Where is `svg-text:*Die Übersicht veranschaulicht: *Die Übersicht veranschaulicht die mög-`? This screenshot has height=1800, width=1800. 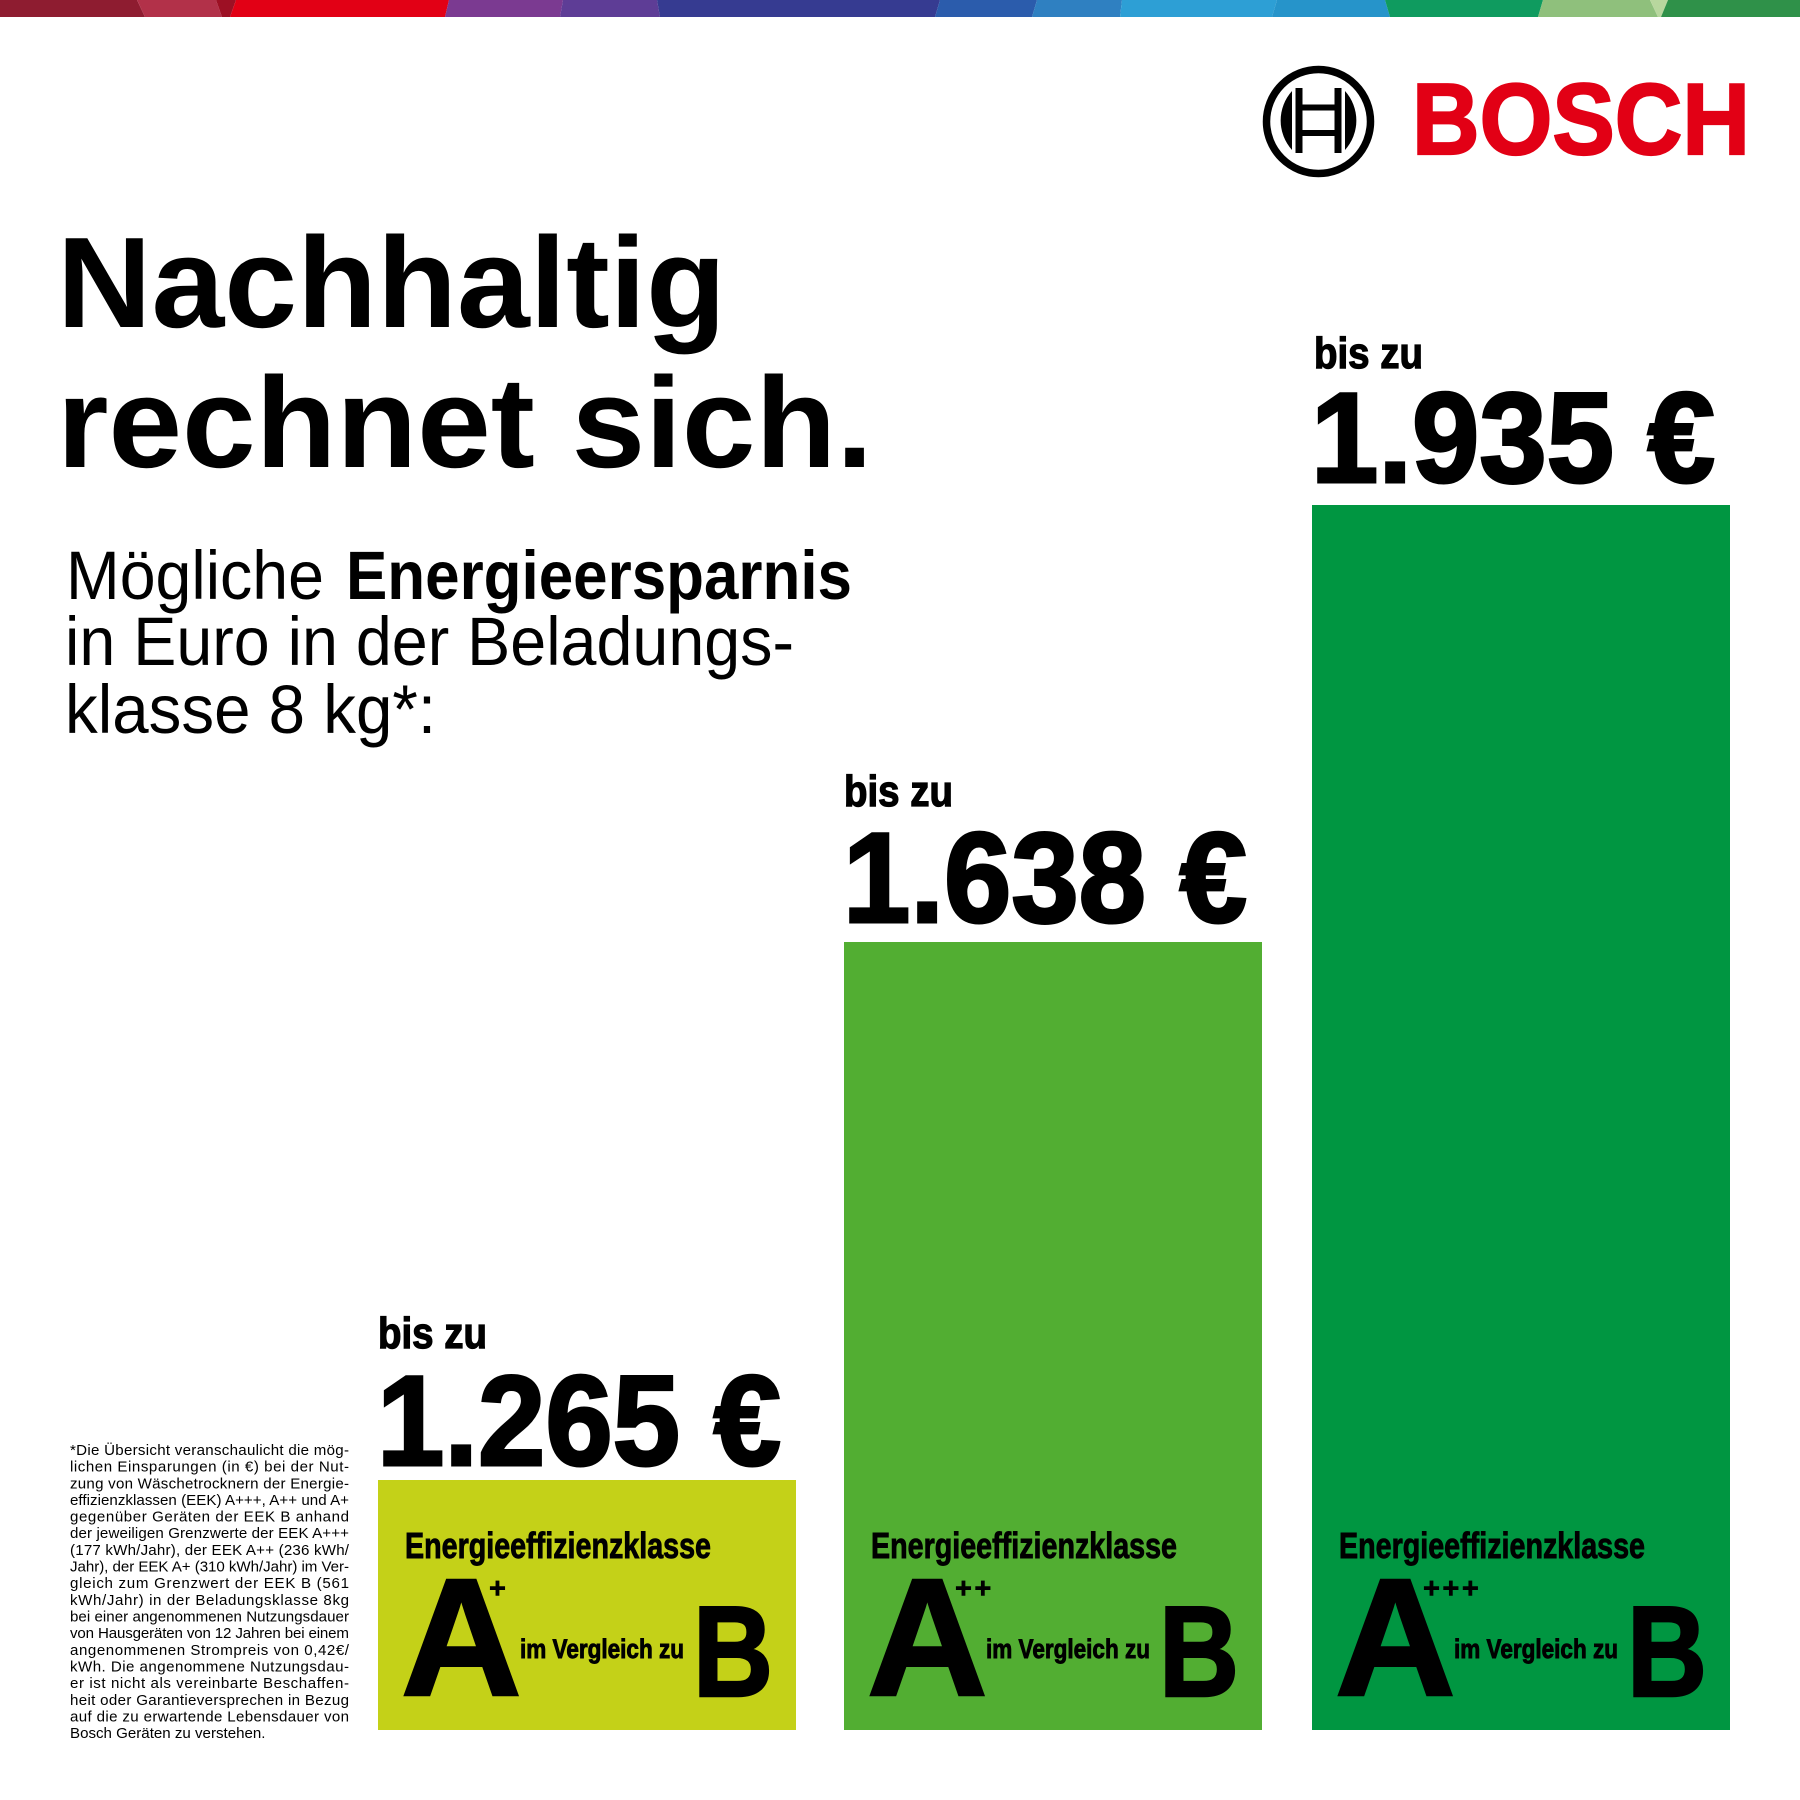
svg-text:*Die Übersicht veranschaulicht: *Die Übersicht veranschaulicht die mög- is located at coordinates (209, 1450).